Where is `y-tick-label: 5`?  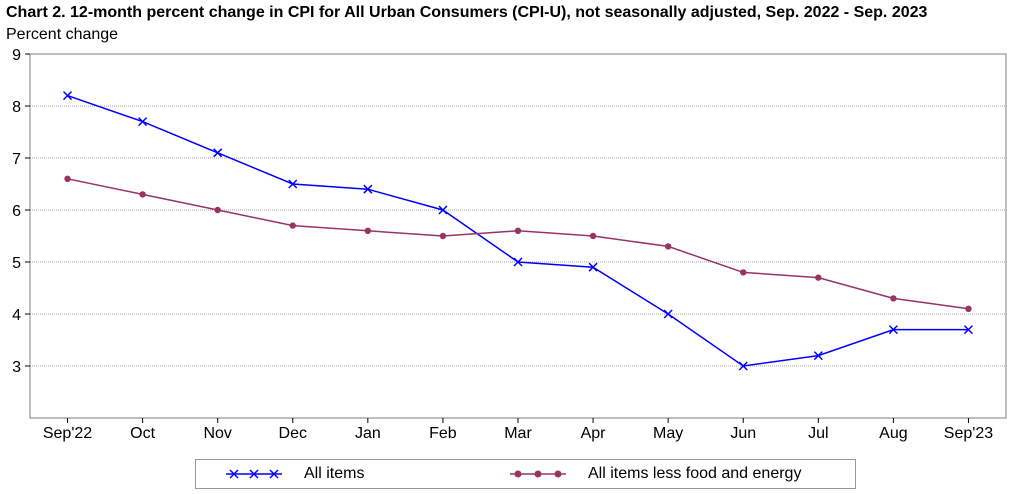 y-tick-label: 5 is located at coordinates (16, 263).